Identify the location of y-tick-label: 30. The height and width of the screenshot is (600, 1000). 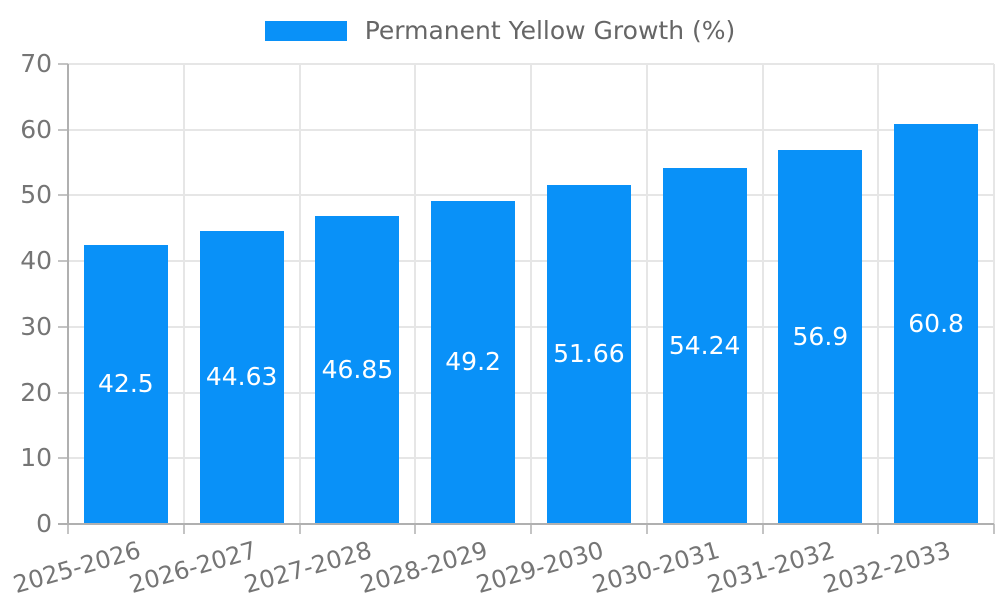
(36, 326).